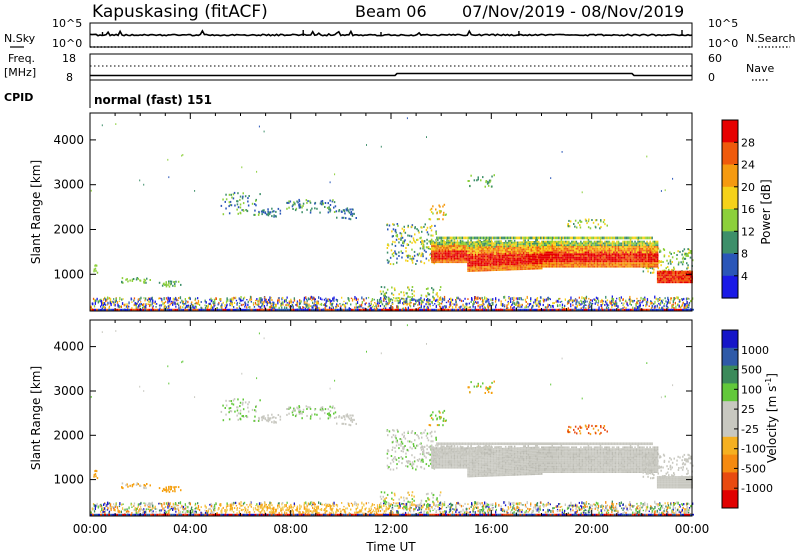  I want to click on freq-frame, so click(391, 67).